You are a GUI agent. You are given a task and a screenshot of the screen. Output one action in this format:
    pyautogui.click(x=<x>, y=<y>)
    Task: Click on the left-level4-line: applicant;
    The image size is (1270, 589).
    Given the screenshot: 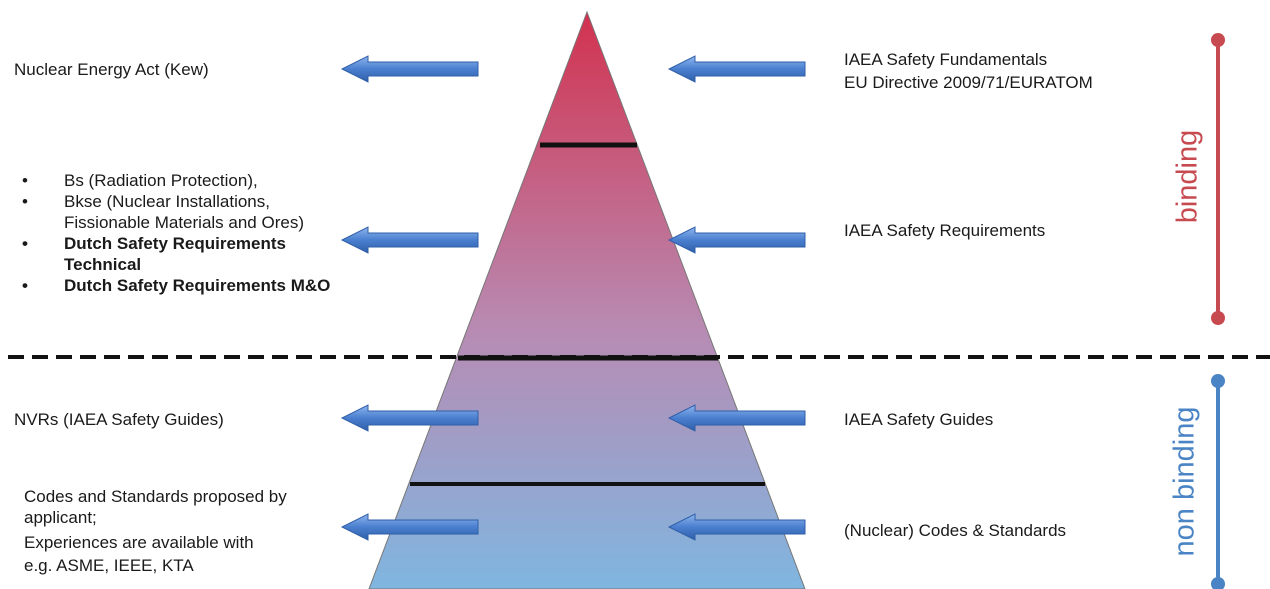 What is the action you would take?
    pyautogui.click(x=60, y=517)
    